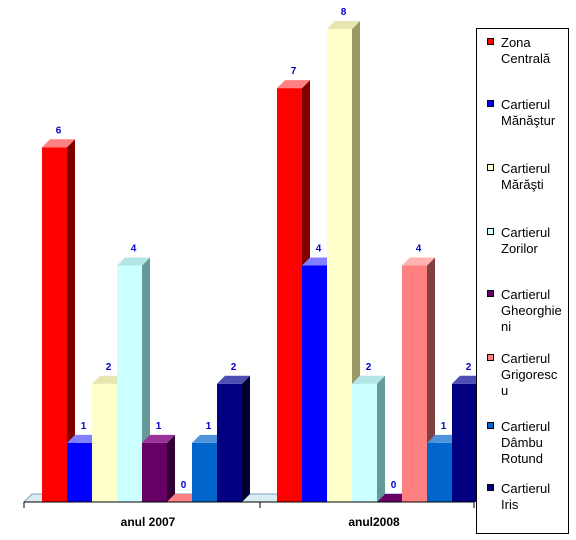 The image size is (576, 540). Describe the element at coordinates (528, 120) in the screenshot. I see `legend-label-line: Mănăştur` at that location.